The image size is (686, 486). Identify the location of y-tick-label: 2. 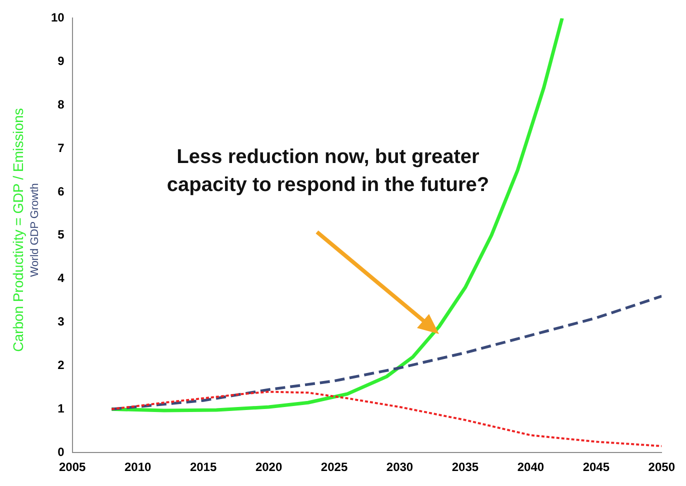
(61, 365).